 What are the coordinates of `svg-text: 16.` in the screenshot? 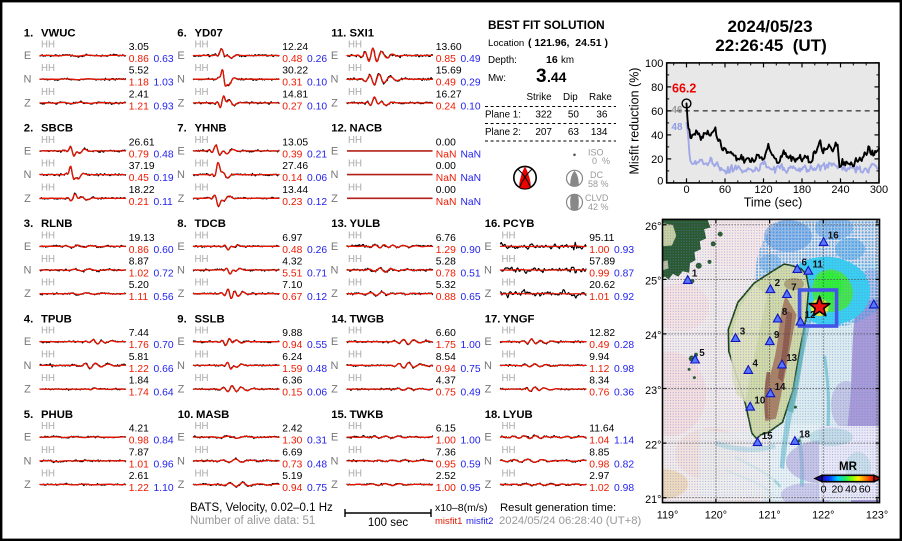 It's located at (493, 224).